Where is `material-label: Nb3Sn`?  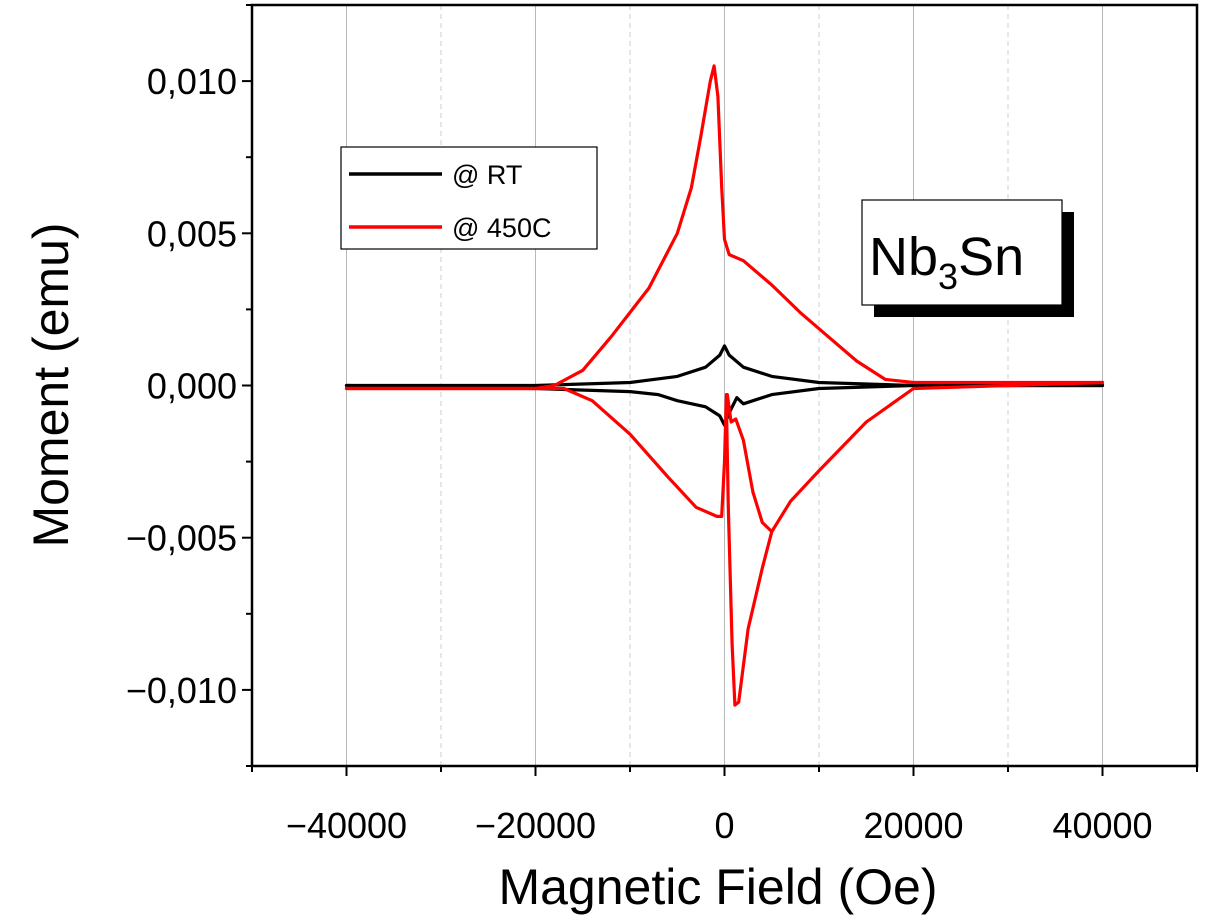 material-label: Nb3Sn is located at coordinates (967, 258).